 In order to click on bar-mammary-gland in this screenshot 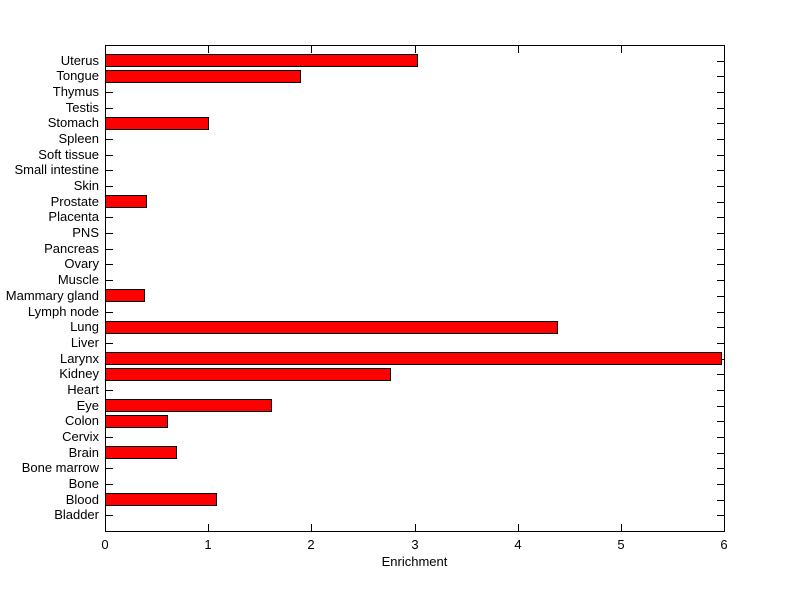, I will do `click(125, 295)`.